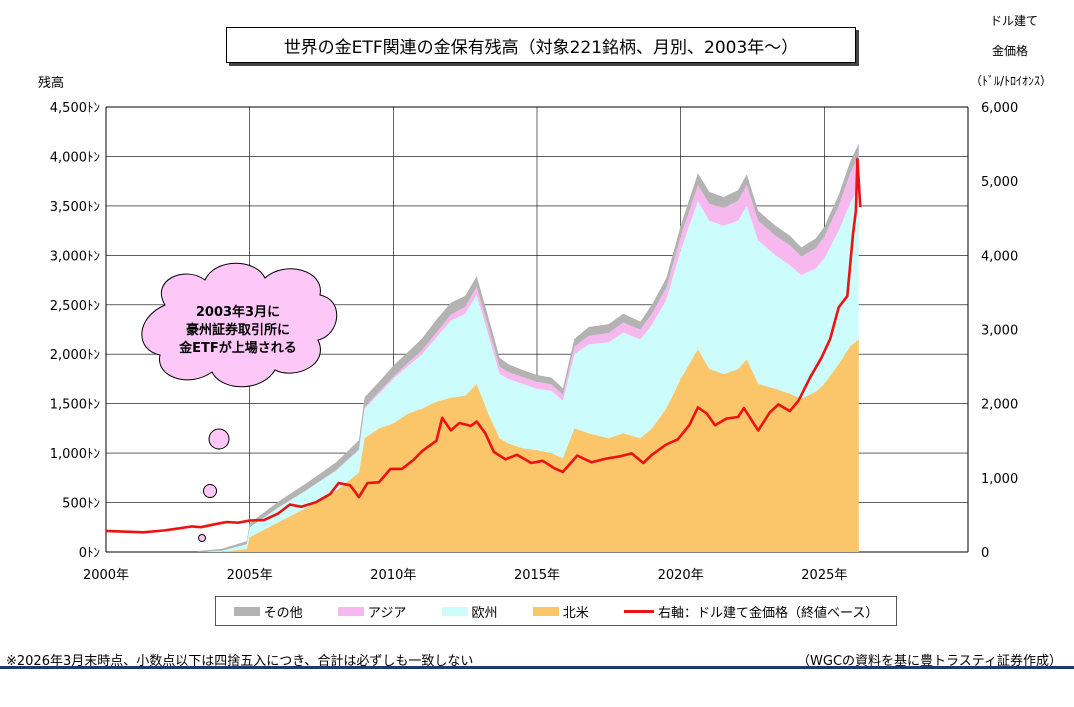 This screenshot has height=707, width=1074. What do you see at coordinates (387, 613) in the screenshot?
I see `legend-label-asia: アジア` at bounding box center [387, 613].